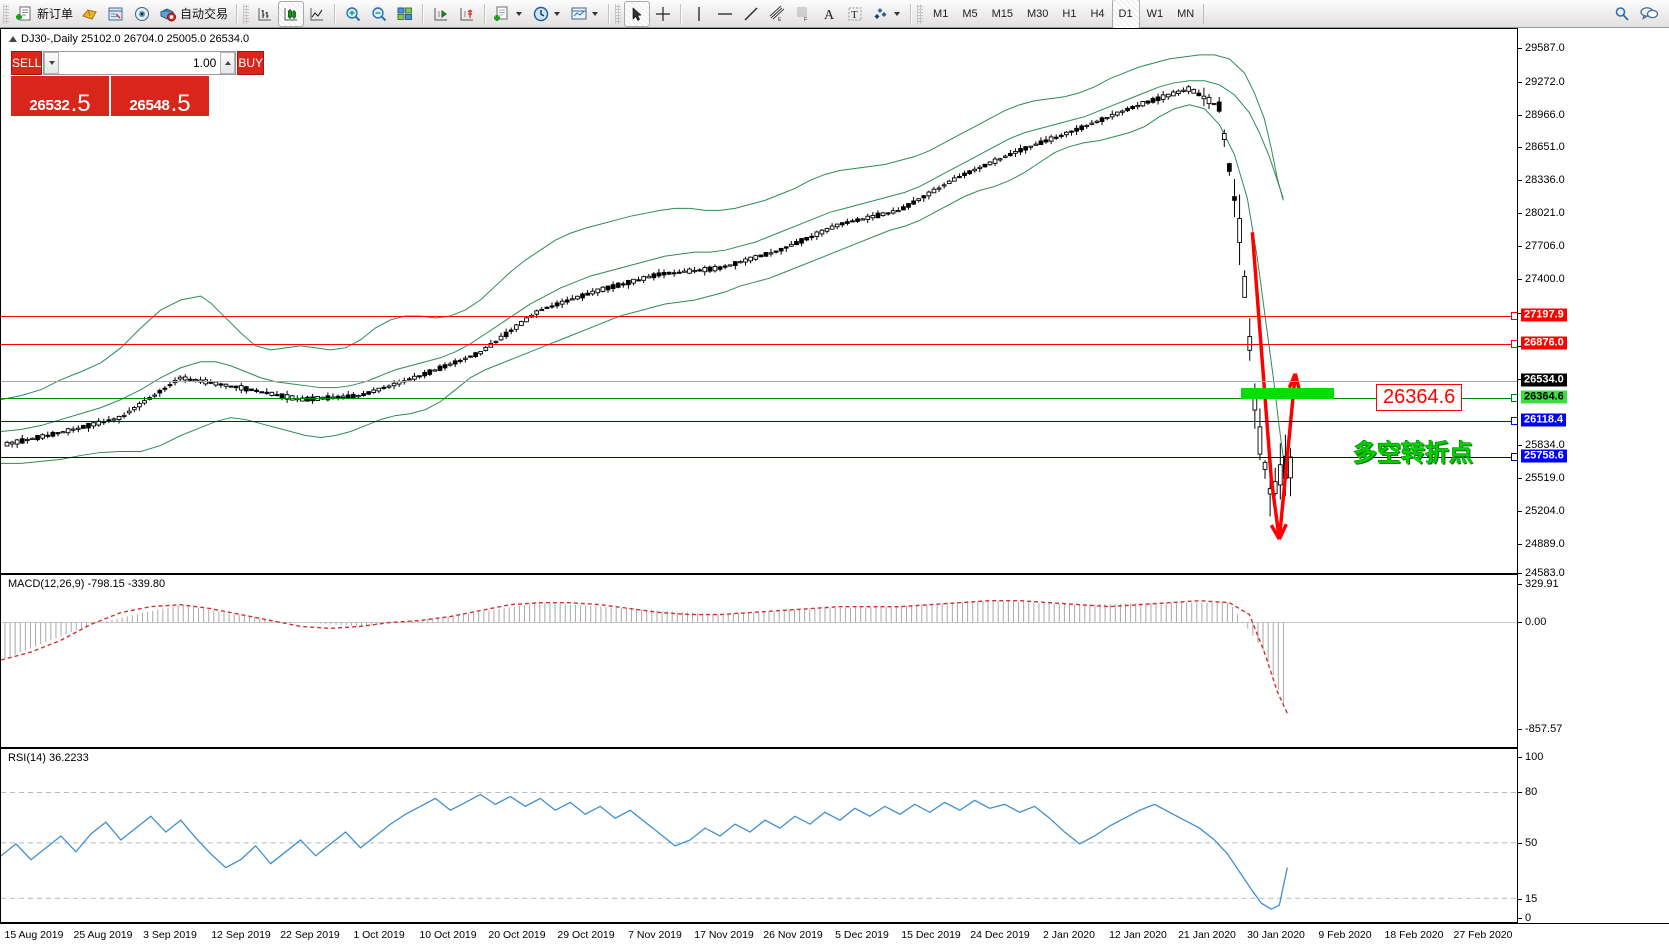 This screenshot has width=1669, height=952. I want to click on objects-chevron-down-icon, so click(897, 13).